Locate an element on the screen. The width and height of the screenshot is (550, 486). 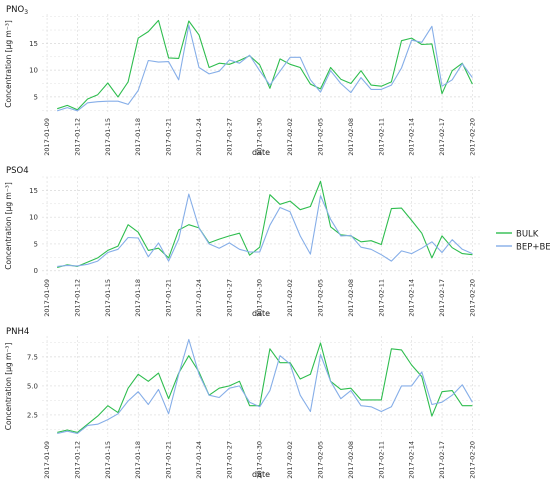
panel-title: PSO4 is located at coordinates (17, 171).